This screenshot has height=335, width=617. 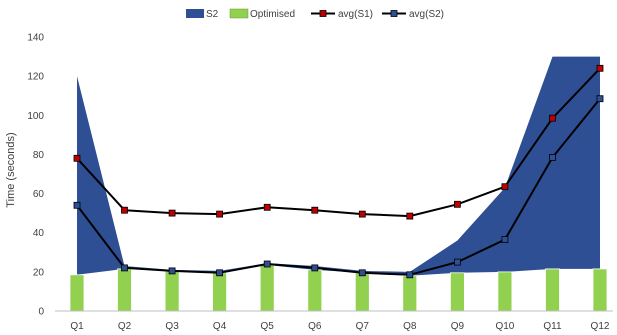 What do you see at coordinates (220, 214) in the screenshot?
I see `point-avg-s1-q4` at bounding box center [220, 214].